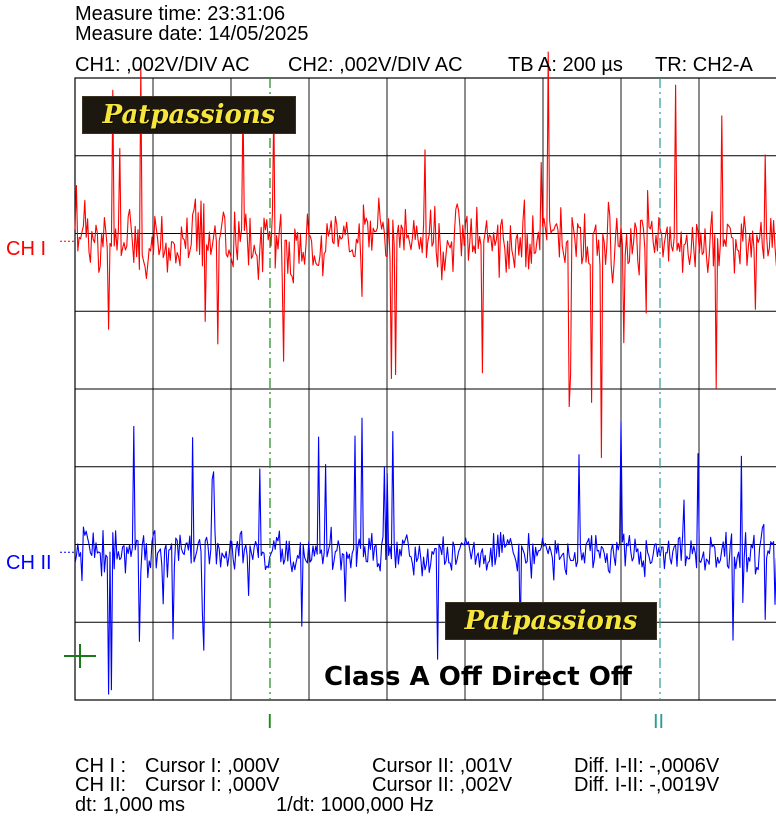  What do you see at coordinates (442, 785) in the screenshot?
I see `ch2-cursor2-readout: Cursor II: ,002V` at bounding box center [442, 785].